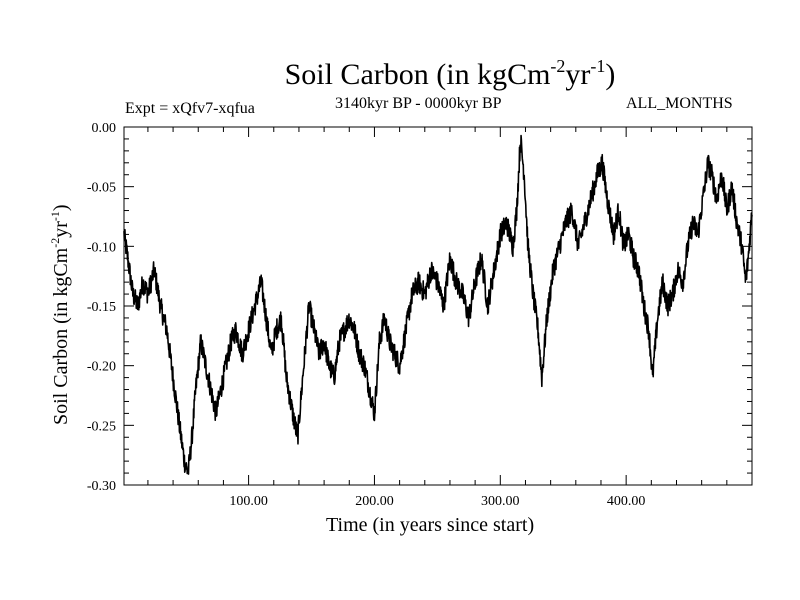 Image resolution: width=800 pixels, height=600 pixels. I want to click on y-tick-label: -0.05, so click(101, 188).